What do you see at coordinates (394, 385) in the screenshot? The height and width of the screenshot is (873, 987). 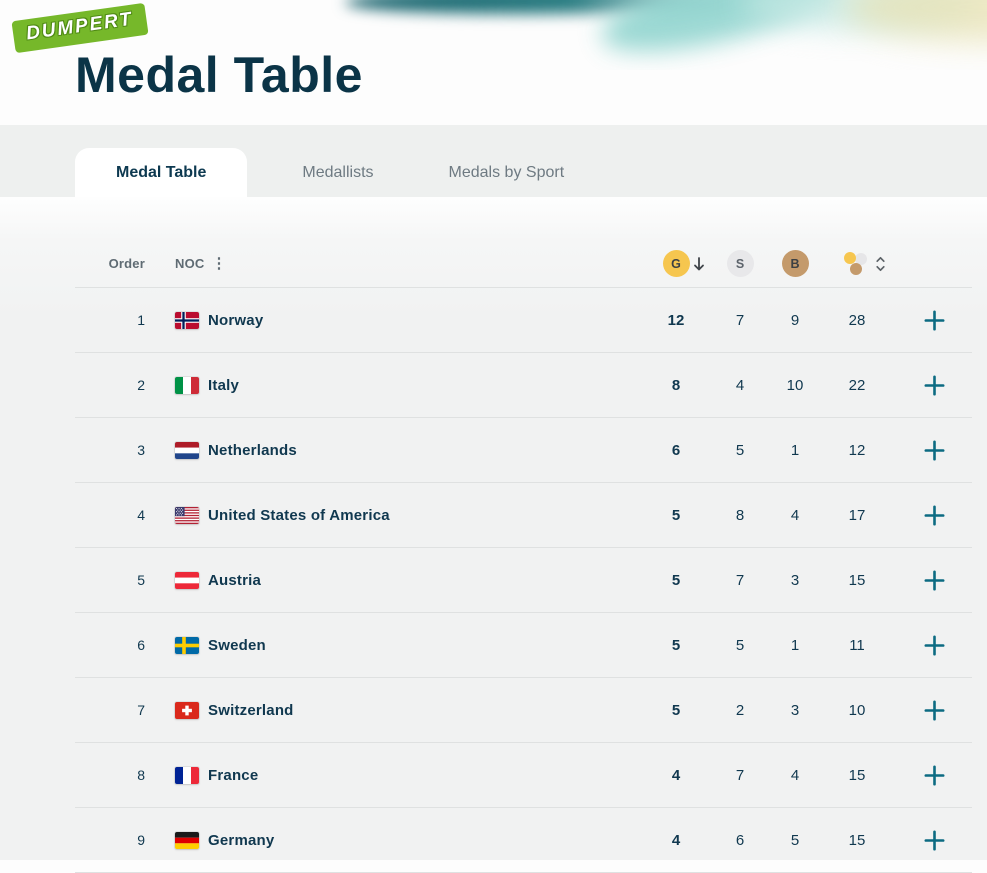 I see `noc-cell: Italy` at bounding box center [394, 385].